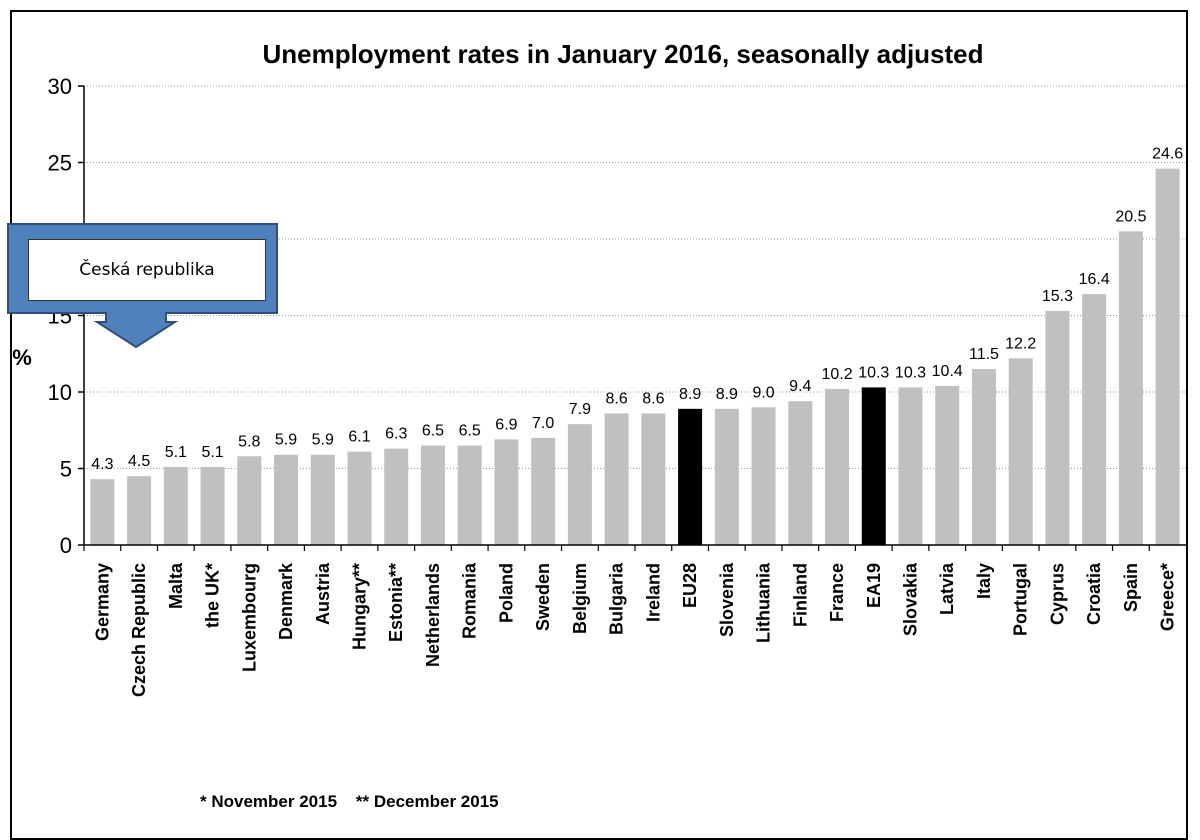 The width and height of the screenshot is (1200, 840). What do you see at coordinates (249, 617) in the screenshot?
I see `x-category-label: Luxembourg` at bounding box center [249, 617].